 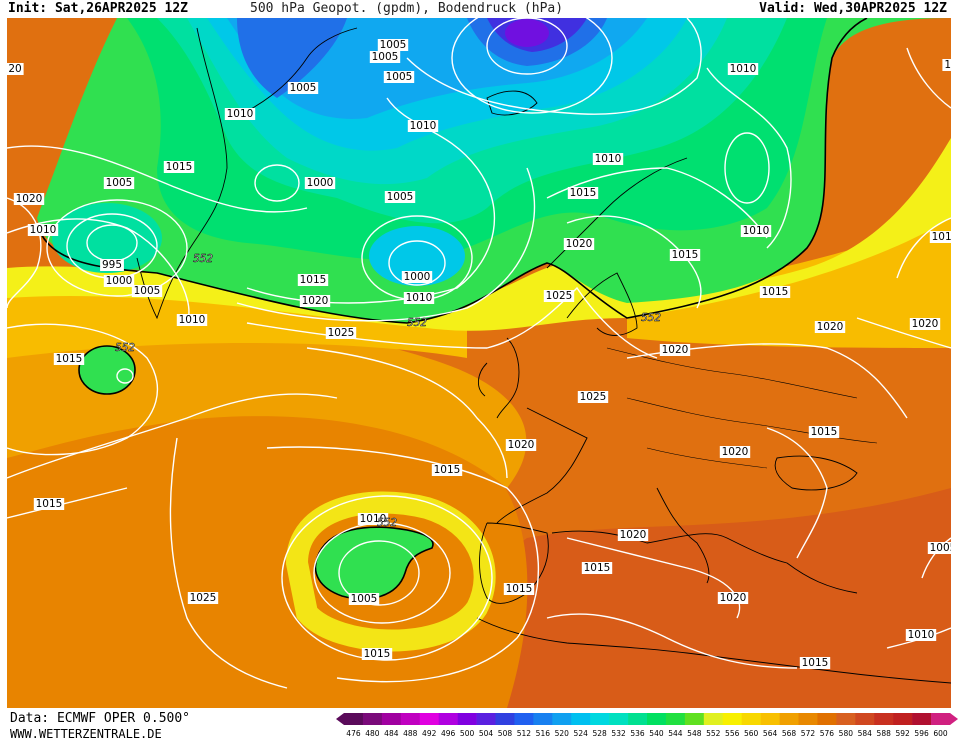 I want to click on h500-core, so click(x=527, y=33).